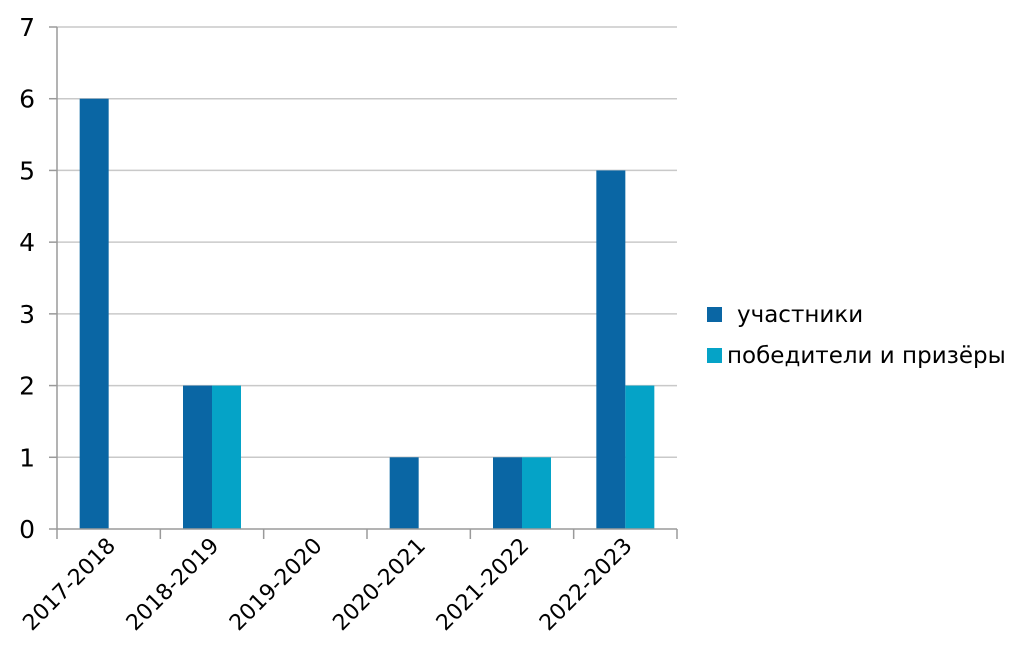 Image resolution: width=1035 pixels, height=655 pixels. I want to click on bar-participants-2017-2018, so click(94, 313).